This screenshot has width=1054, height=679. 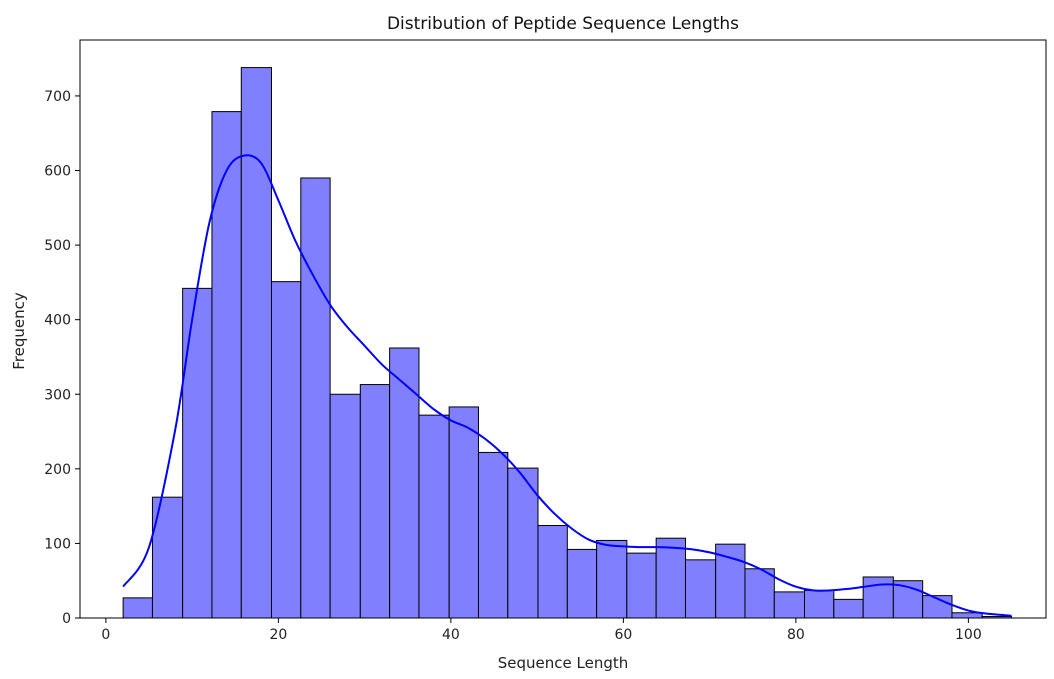 What do you see at coordinates (57, 97) in the screenshot?
I see `y-tick-label: 700` at bounding box center [57, 97].